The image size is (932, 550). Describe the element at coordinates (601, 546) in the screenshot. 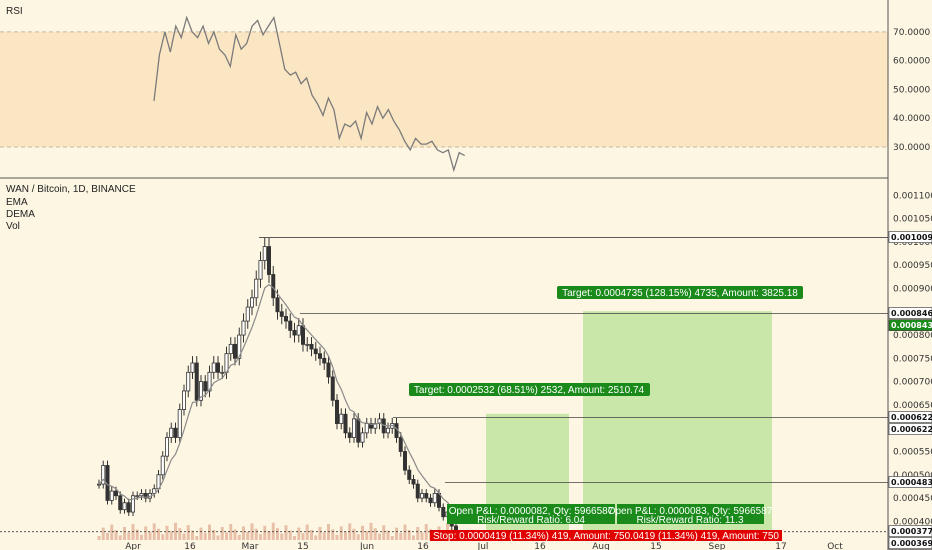

I see `time-tick-label: Aug` at that location.